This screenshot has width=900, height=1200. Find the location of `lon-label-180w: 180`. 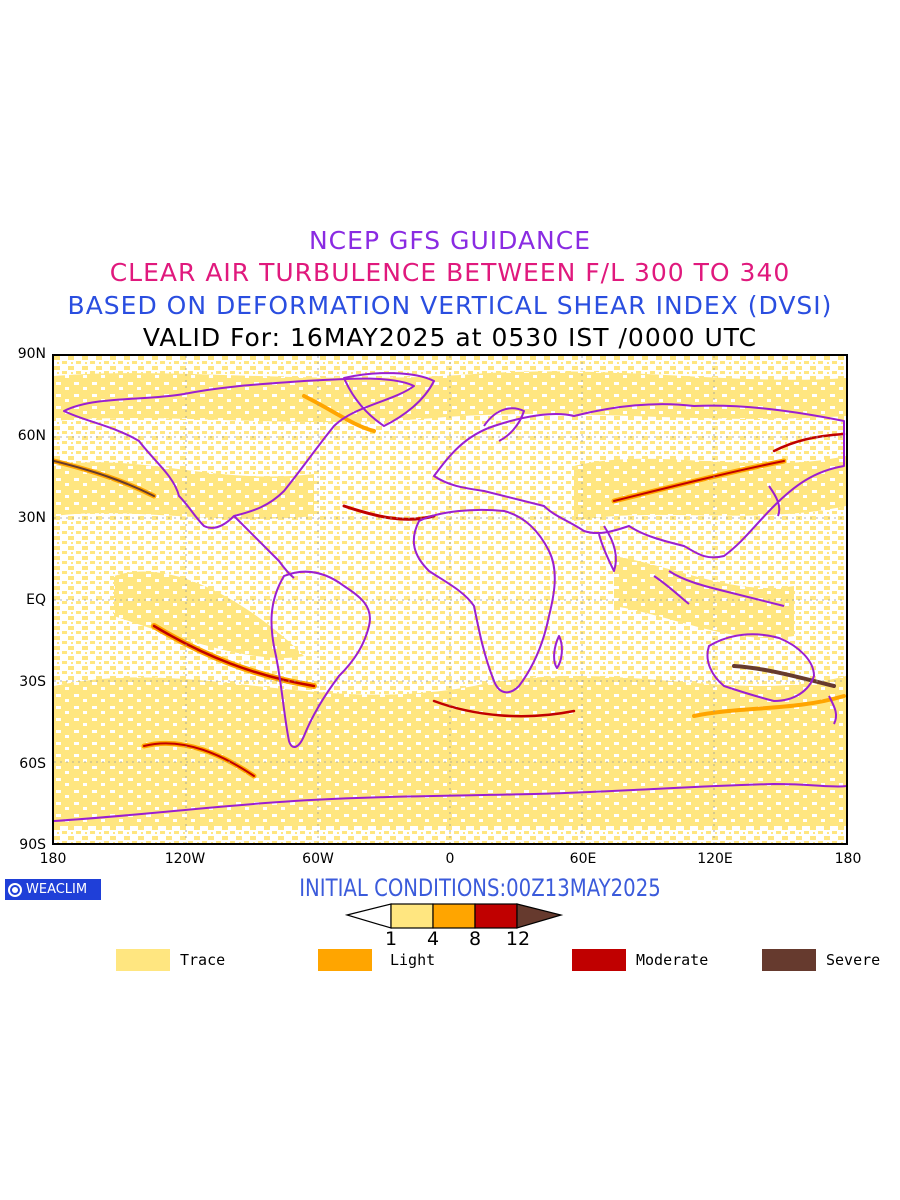

lon-label-180w: 180 is located at coordinates (53, 859).